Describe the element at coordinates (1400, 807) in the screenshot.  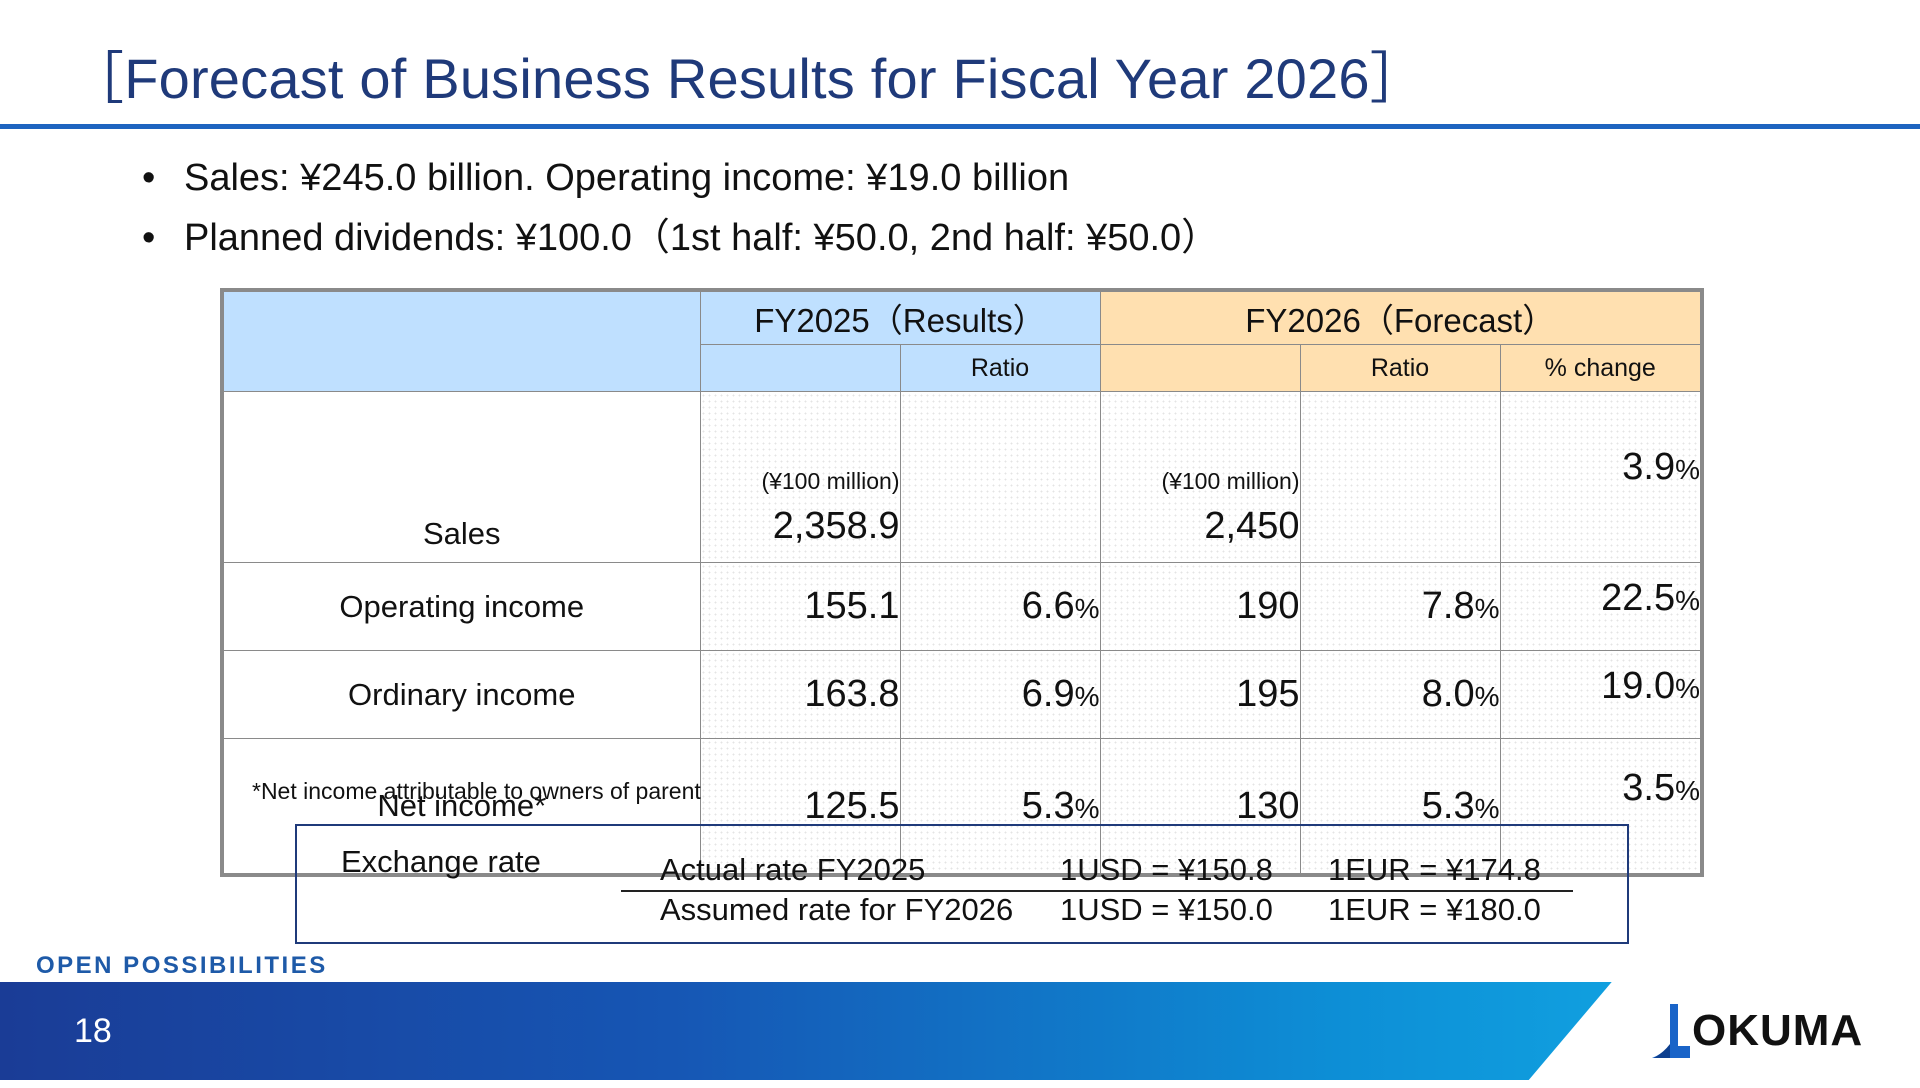
I see `fy2026-ratio-cell: 5.3%` at that location.